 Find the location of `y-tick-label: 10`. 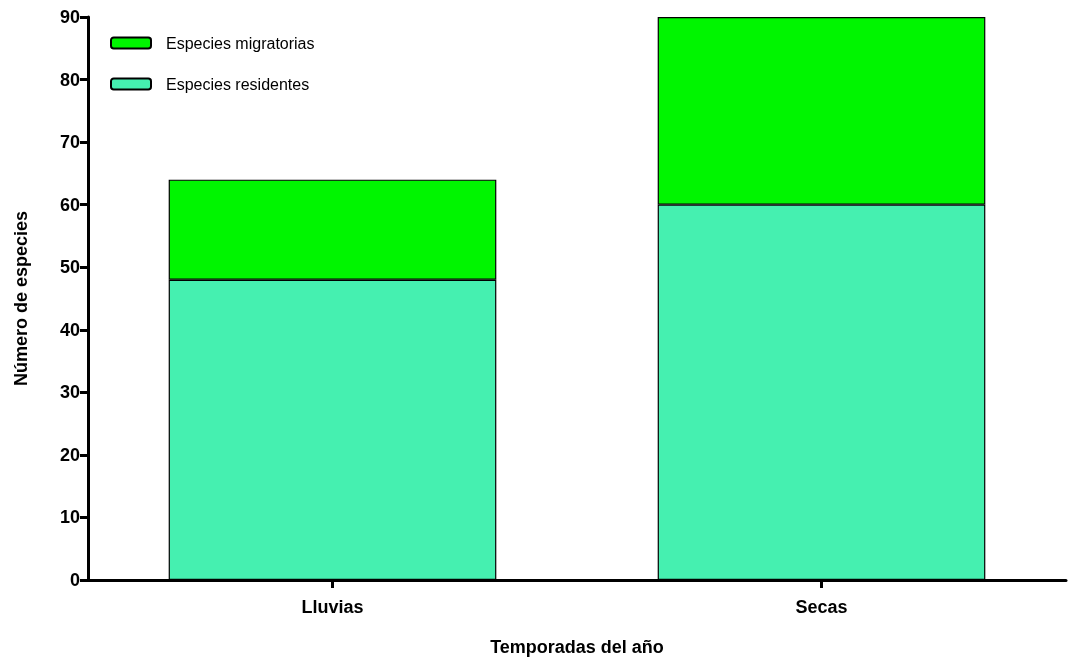

y-tick-label: 10 is located at coordinates (69, 517).